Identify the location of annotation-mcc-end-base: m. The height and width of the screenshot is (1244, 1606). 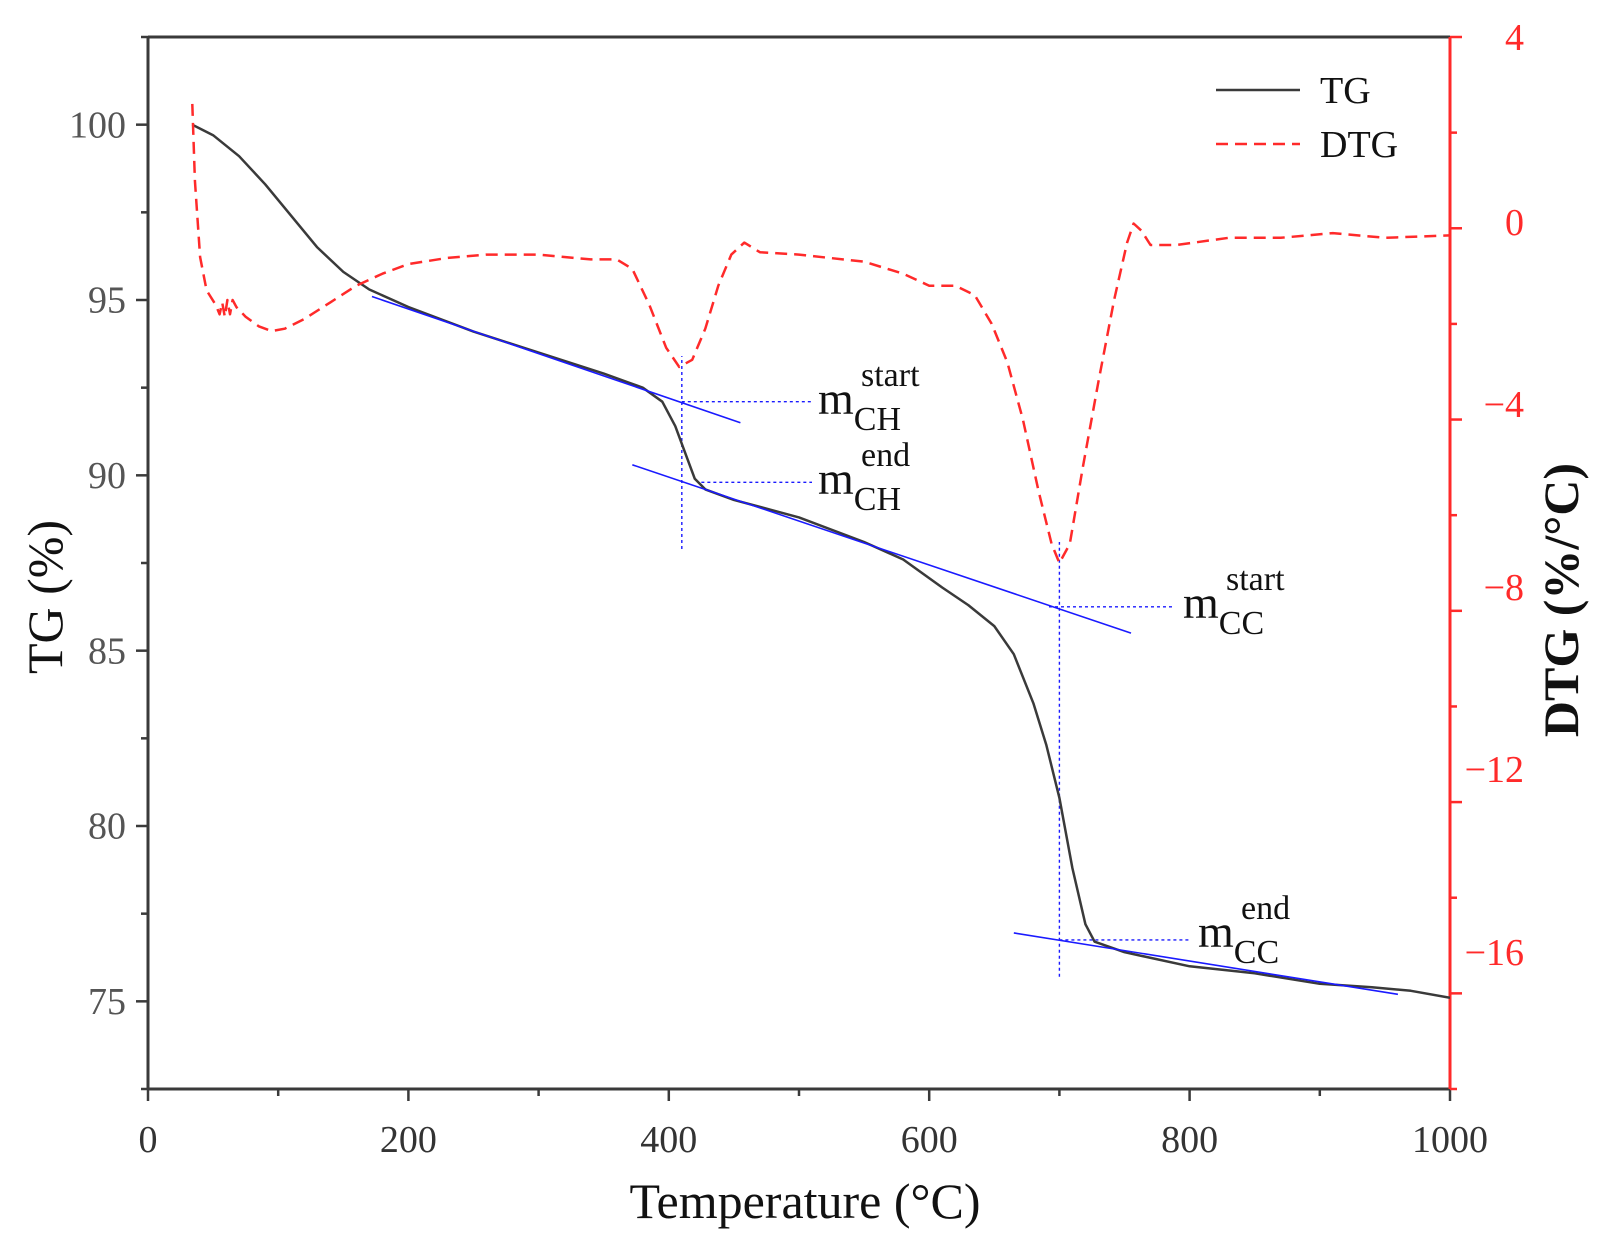
(1216, 931).